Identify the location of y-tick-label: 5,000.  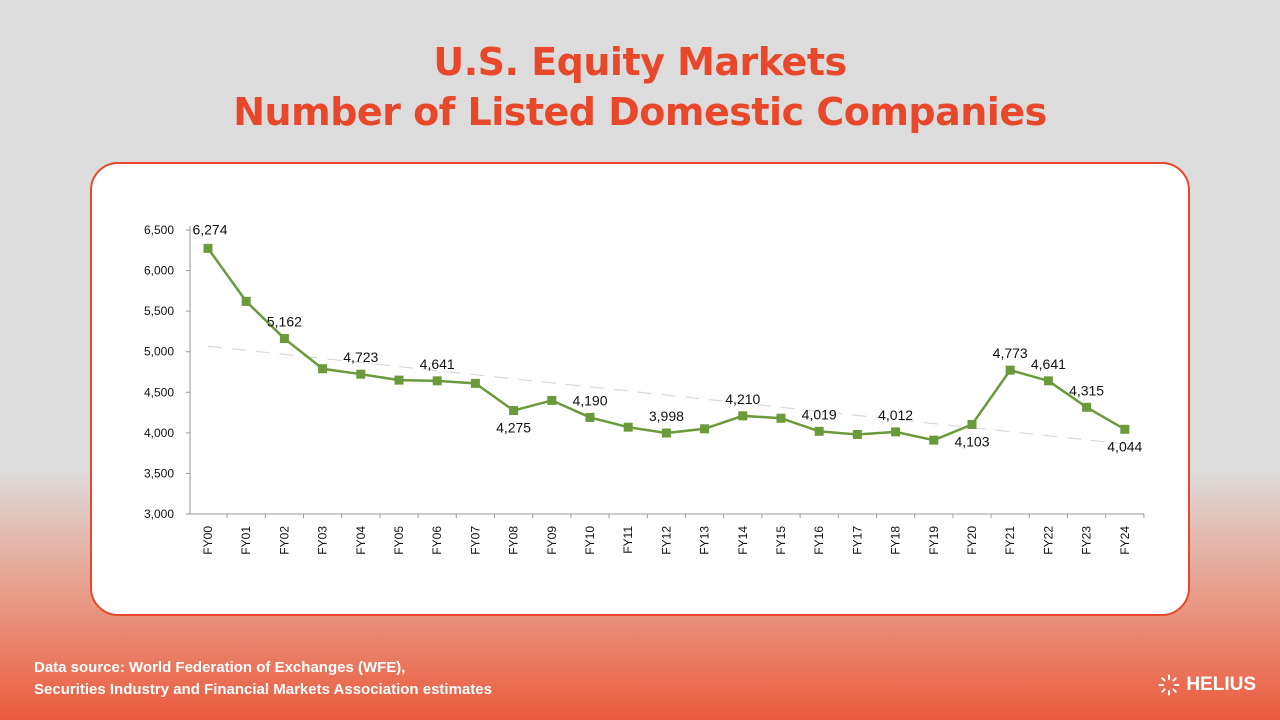
(159, 352).